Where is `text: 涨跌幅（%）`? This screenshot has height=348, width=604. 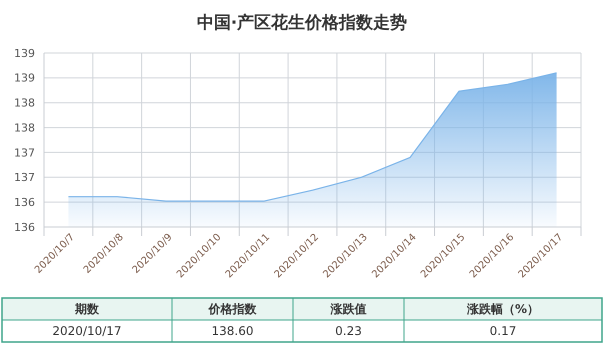
text: 涨跌幅（%） is located at coordinates (503, 309).